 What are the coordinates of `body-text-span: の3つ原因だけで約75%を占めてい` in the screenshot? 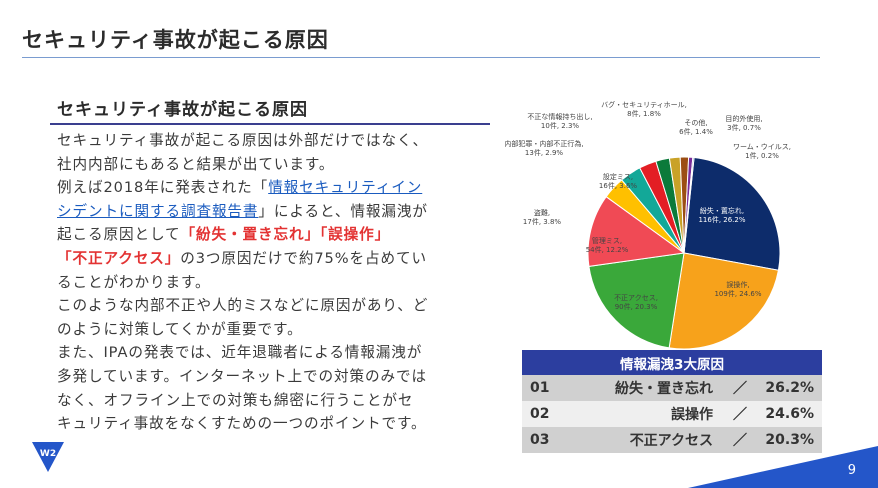 It's located at (303, 258).